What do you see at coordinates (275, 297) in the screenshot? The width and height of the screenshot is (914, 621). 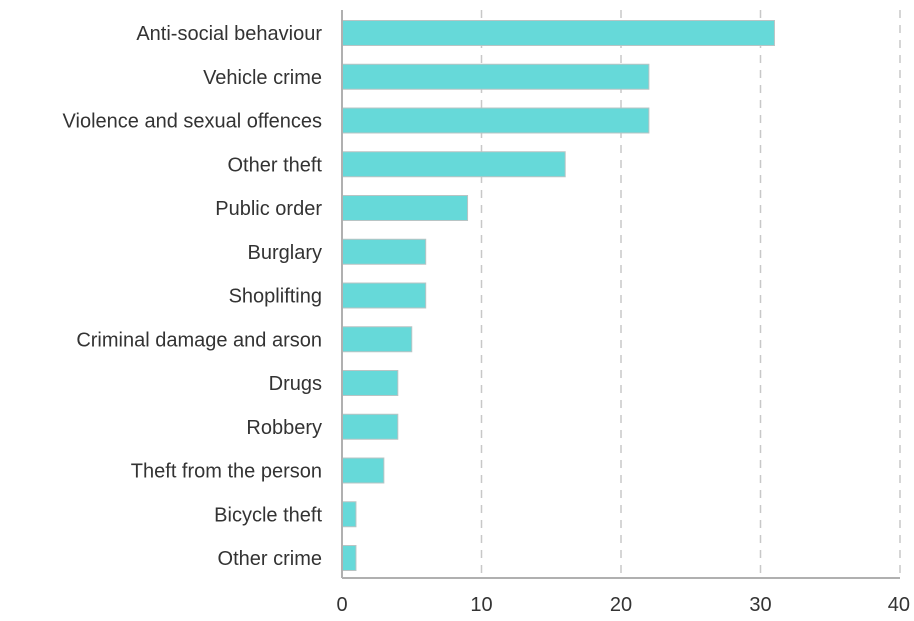 I see `category-label-shoplifting: Shoplifting` at bounding box center [275, 297].